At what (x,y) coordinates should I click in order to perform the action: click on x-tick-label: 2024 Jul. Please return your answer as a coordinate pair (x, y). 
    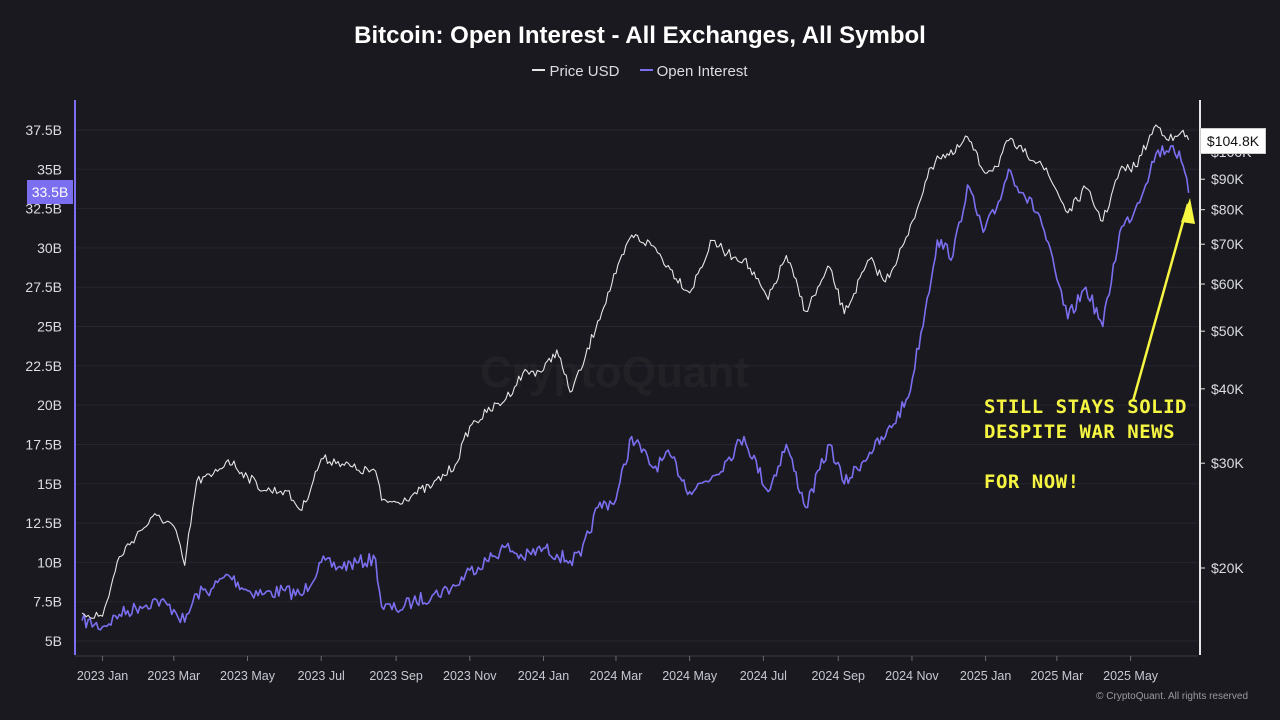
    Looking at the image, I should click on (763, 676).